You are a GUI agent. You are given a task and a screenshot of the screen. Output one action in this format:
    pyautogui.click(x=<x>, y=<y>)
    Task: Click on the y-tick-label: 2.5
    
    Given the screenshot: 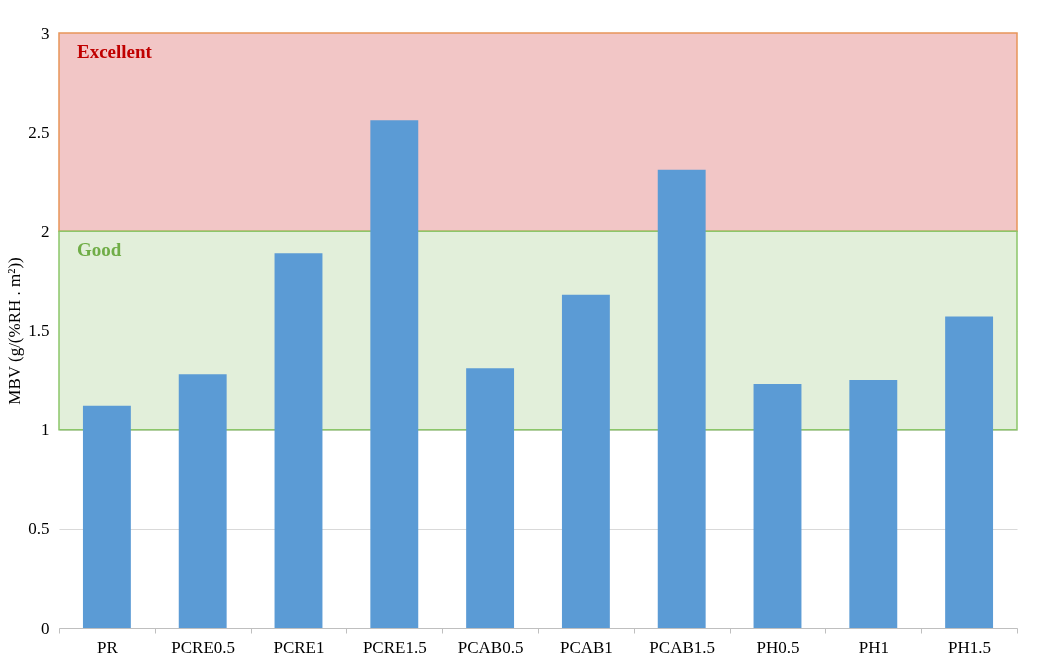 What is the action you would take?
    pyautogui.click(x=39, y=132)
    